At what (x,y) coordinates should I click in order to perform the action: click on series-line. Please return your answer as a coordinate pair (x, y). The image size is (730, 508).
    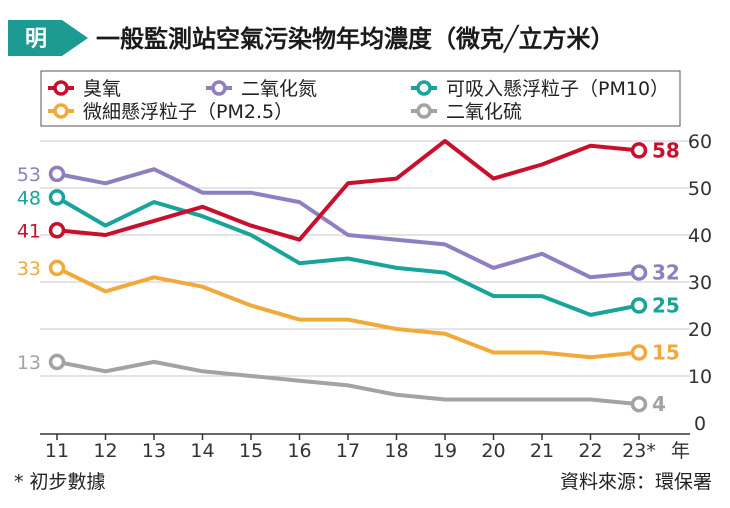
    Looking at the image, I should click on (348, 383).